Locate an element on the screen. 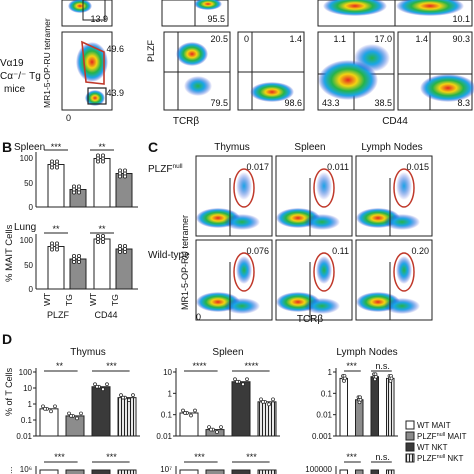 This screenshot has width=474, height=474. facs-value: 95.5 is located at coordinates (216, 19).